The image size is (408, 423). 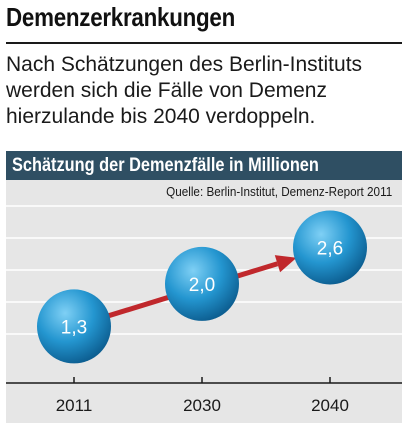 What do you see at coordinates (285, 264) in the screenshot?
I see `trend-arrow-head` at bounding box center [285, 264].